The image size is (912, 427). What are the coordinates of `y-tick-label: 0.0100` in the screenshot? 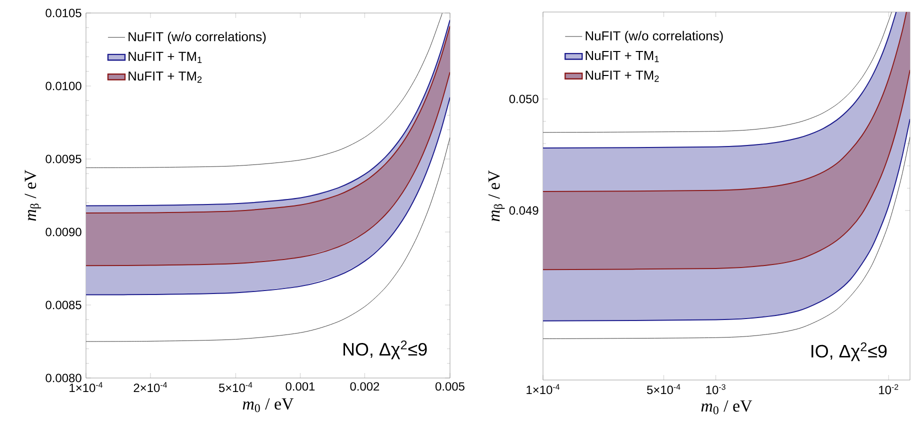 It's located at (64, 86).